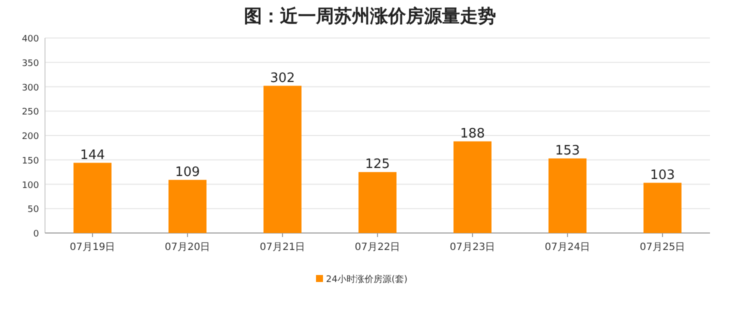  I want to click on data-label: 125, so click(377, 164).